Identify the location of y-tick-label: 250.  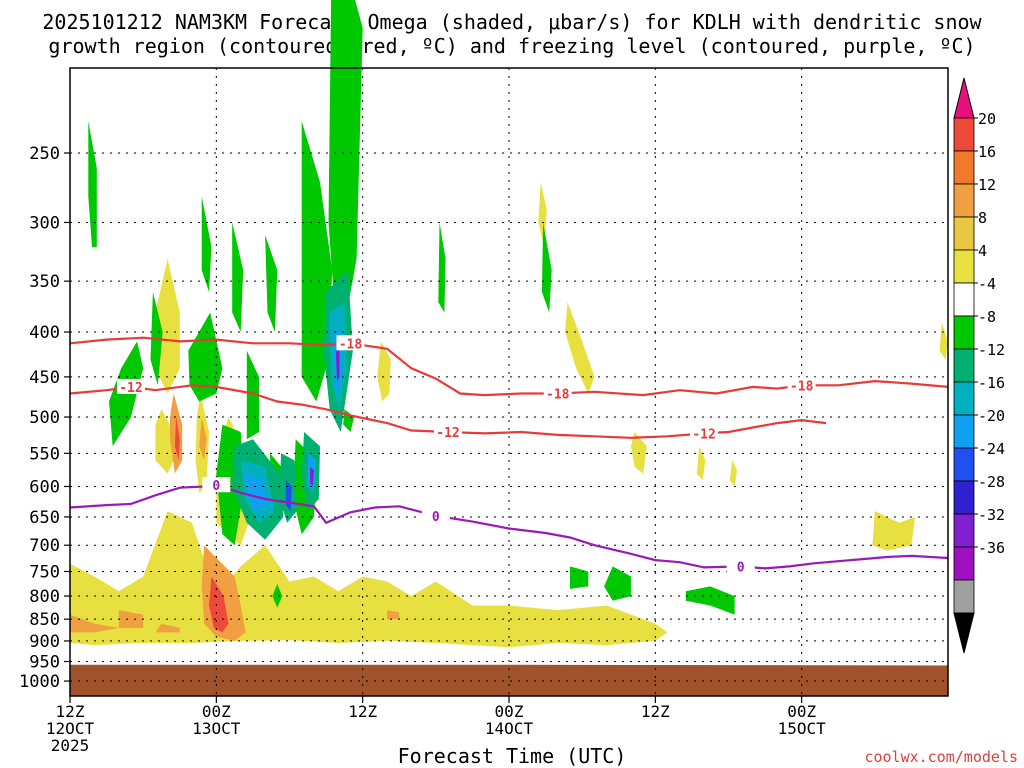
(44, 154).